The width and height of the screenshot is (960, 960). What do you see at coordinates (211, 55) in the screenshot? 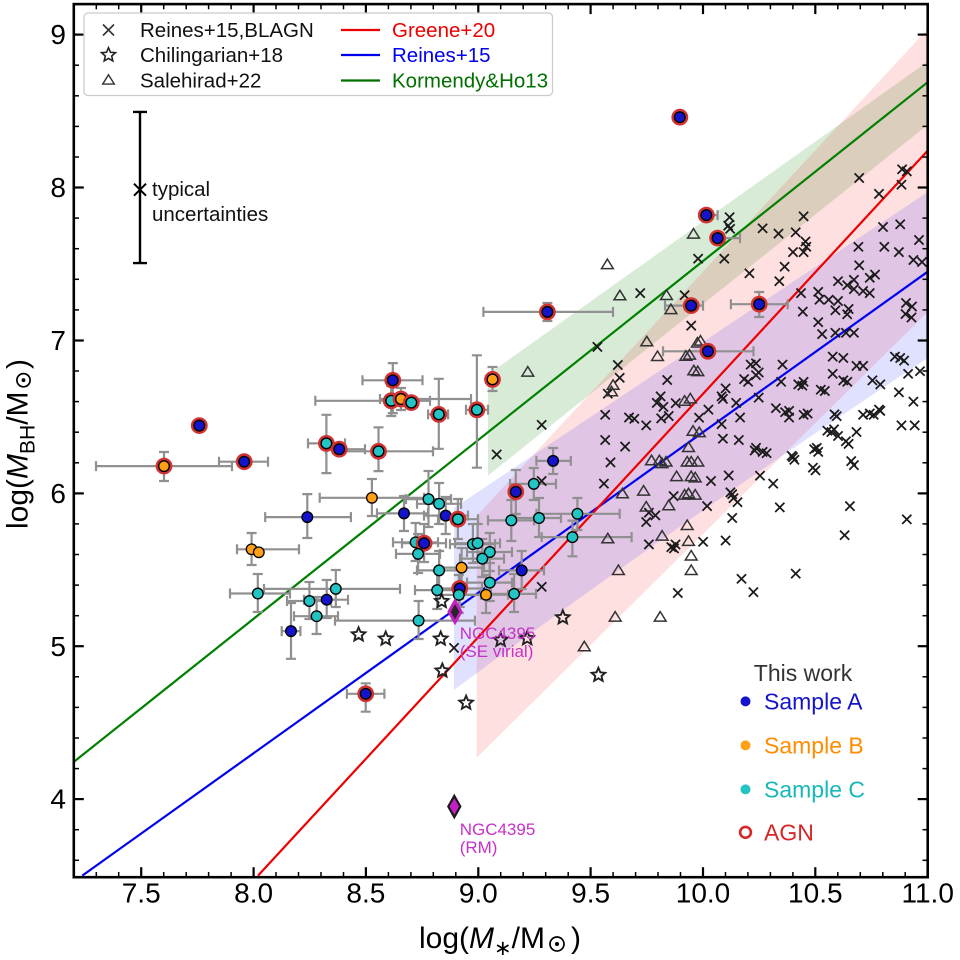
I see `svg-text: Chilingarian+18` at bounding box center [211, 55].